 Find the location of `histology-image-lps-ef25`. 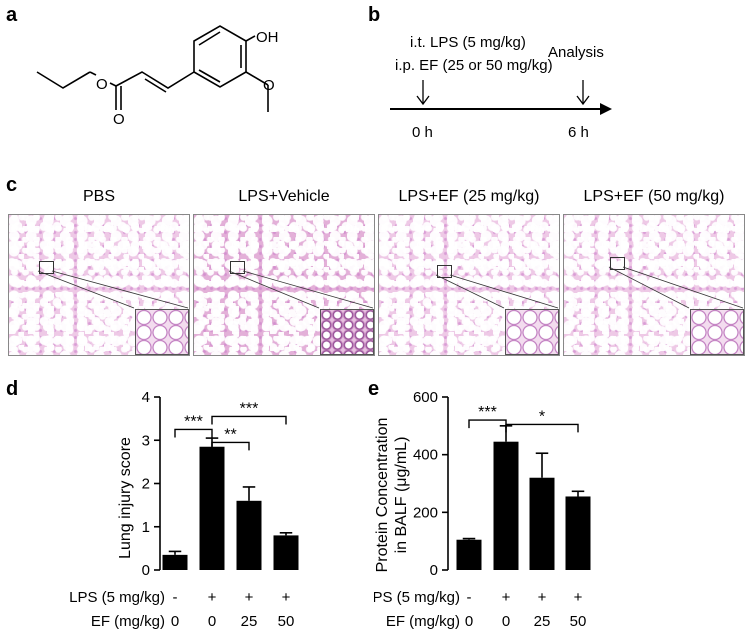

histology-image-lps-ef25 is located at coordinates (469, 285).